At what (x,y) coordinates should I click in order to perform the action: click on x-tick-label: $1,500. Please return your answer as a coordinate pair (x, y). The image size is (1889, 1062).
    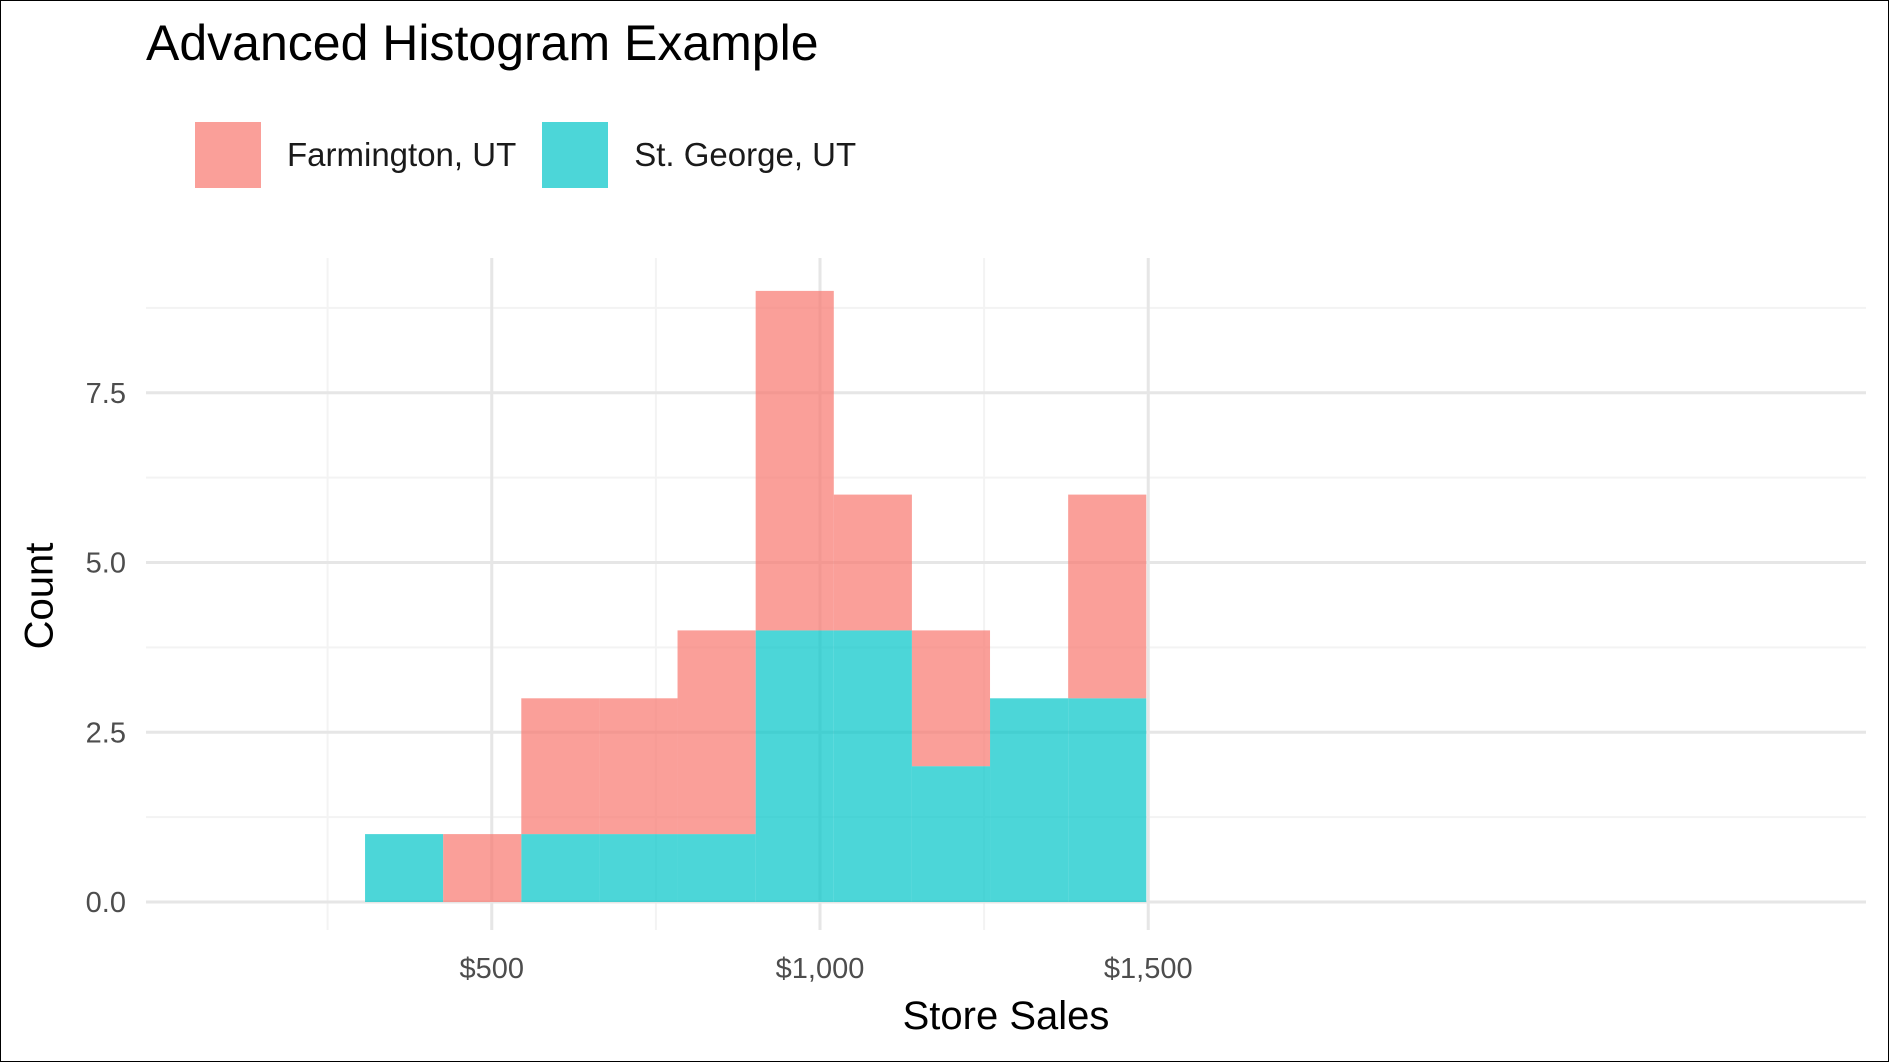
    Looking at the image, I should click on (1148, 969).